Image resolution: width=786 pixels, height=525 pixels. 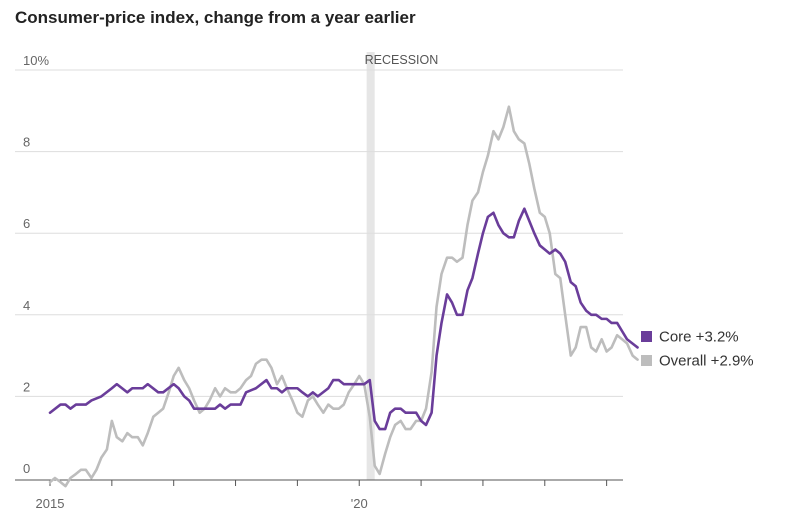 I want to click on recession-label: RECESSION, so click(x=402, y=60).